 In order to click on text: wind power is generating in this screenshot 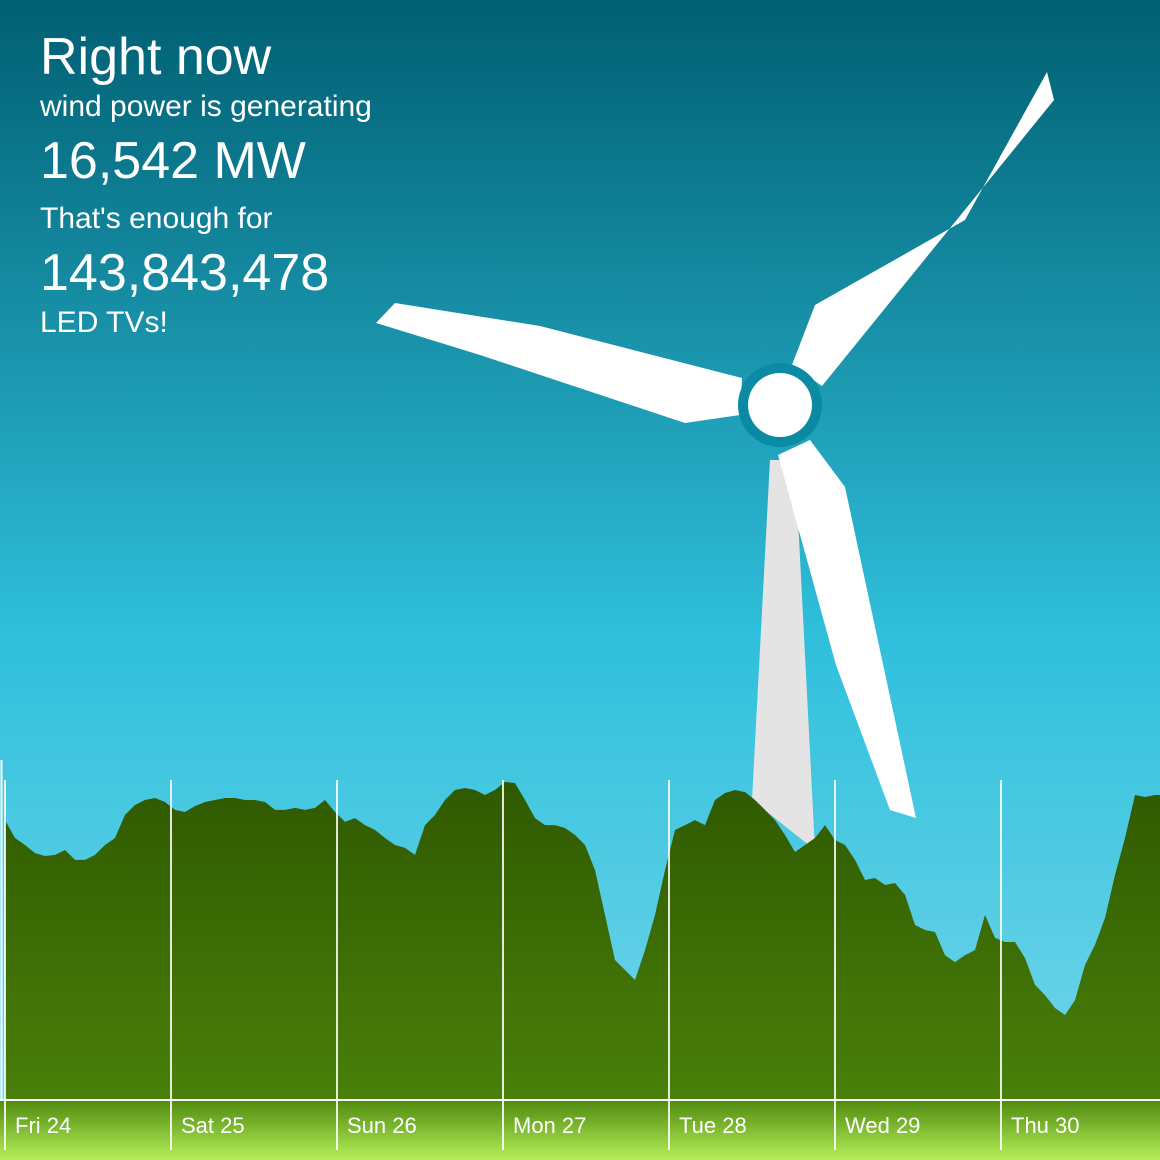, I will do `click(205, 106)`.